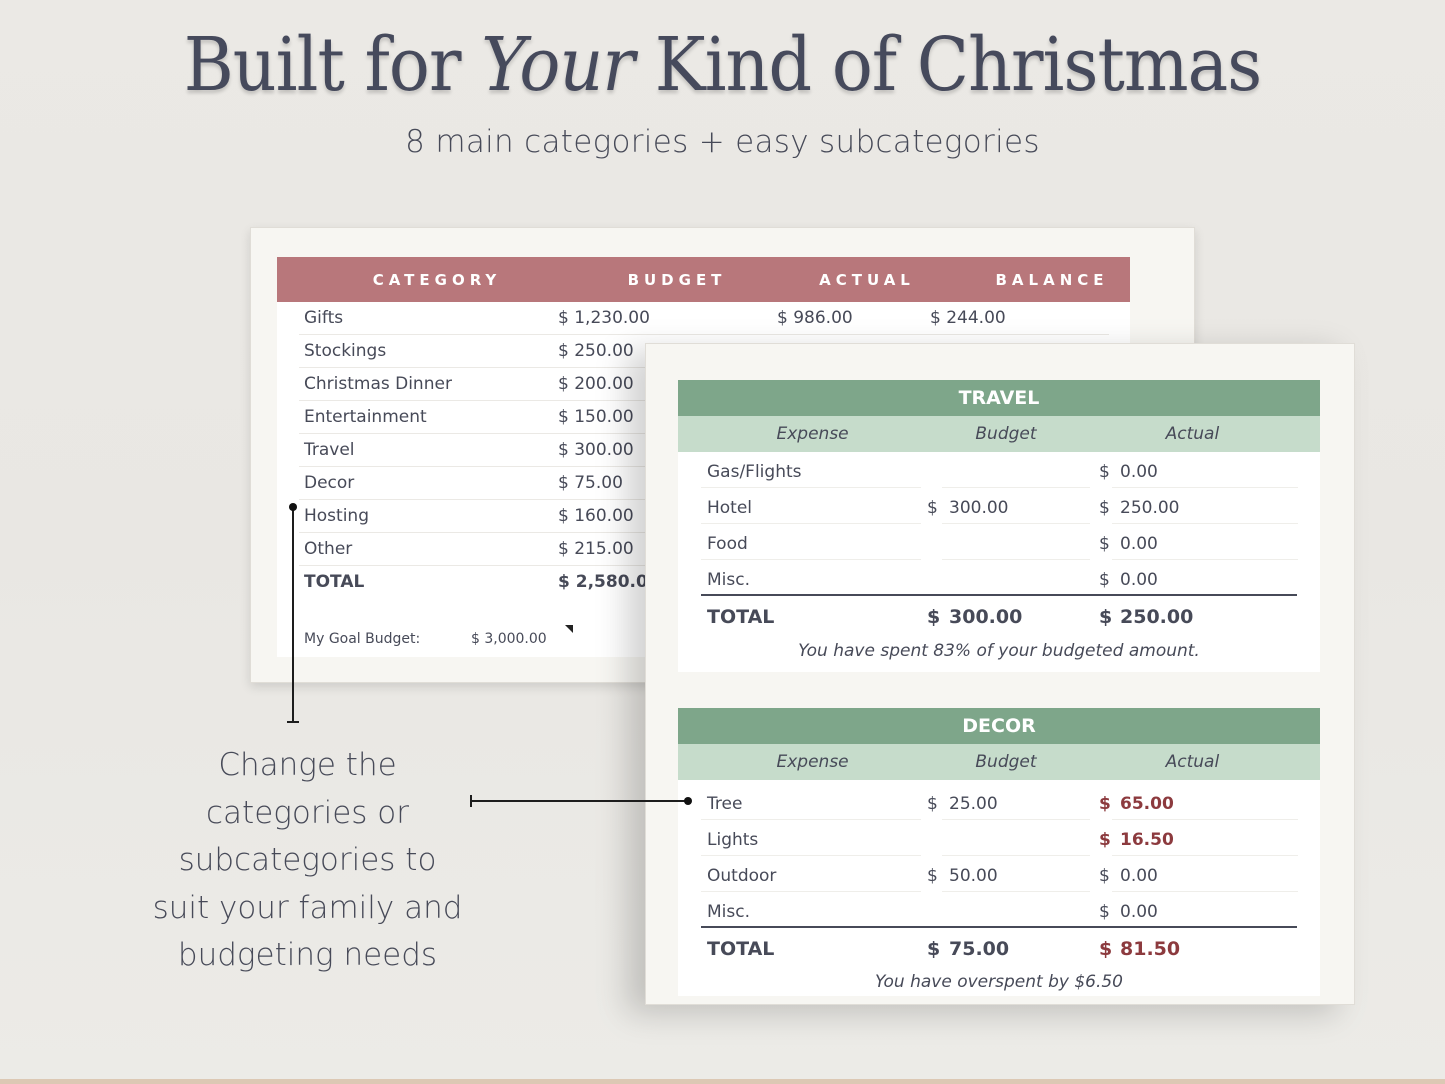 The image size is (1445, 1084). What do you see at coordinates (973, 804) in the screenshot?
I see `cell-budget: 25.00` at bounding box center [973, 804].